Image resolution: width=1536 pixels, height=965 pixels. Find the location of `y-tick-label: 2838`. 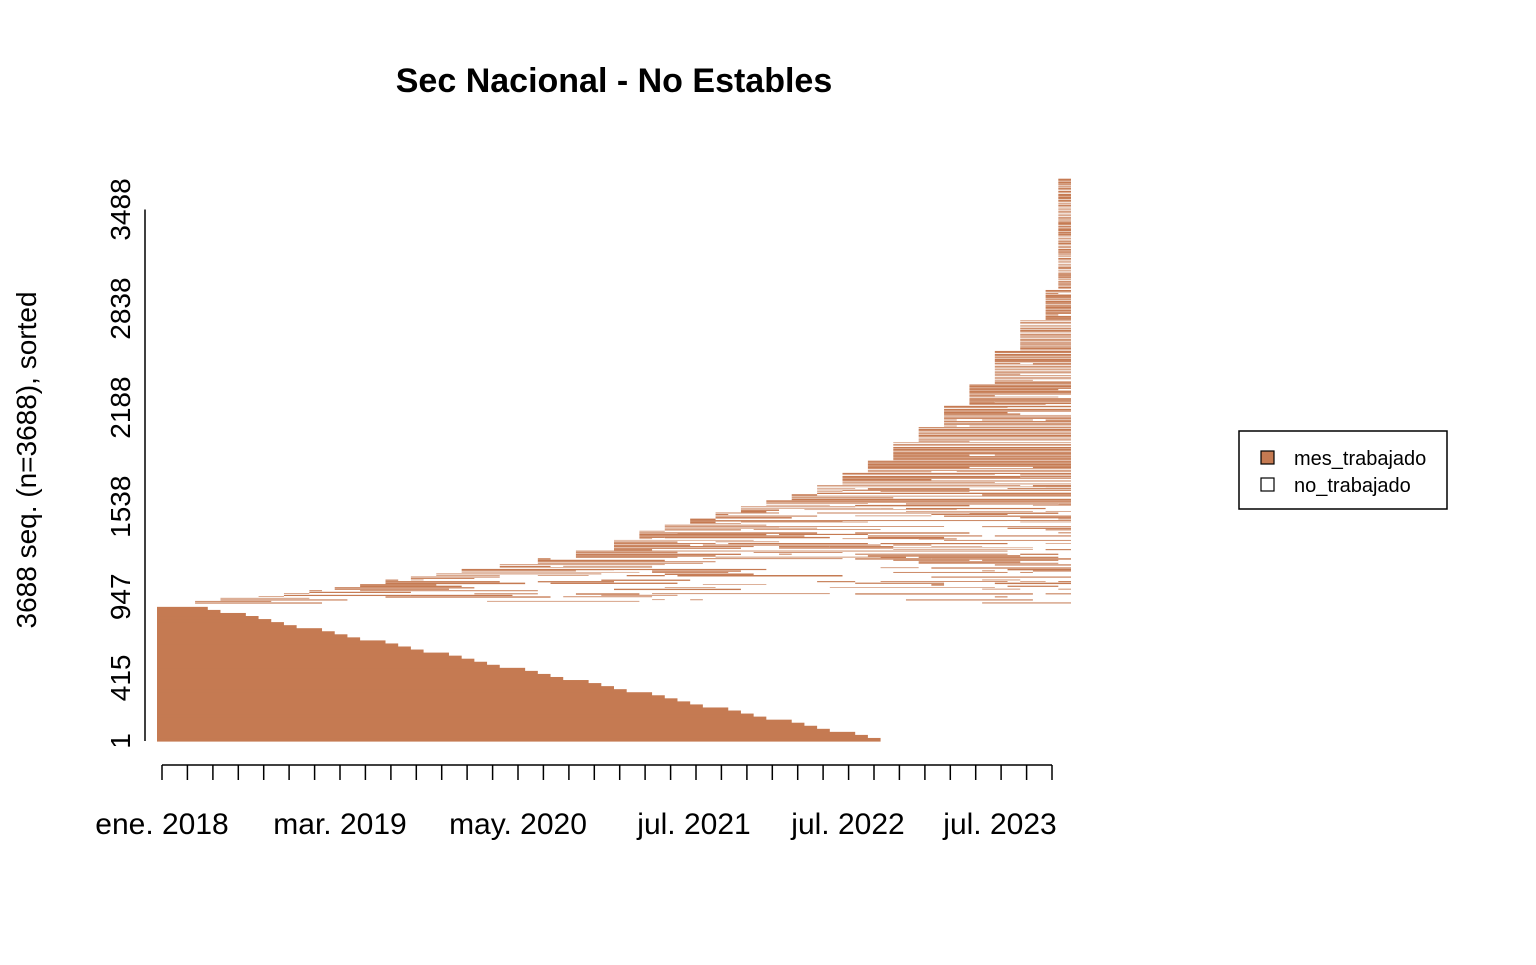

y-tick-label: 2838 is located at coordinates (120, 308).